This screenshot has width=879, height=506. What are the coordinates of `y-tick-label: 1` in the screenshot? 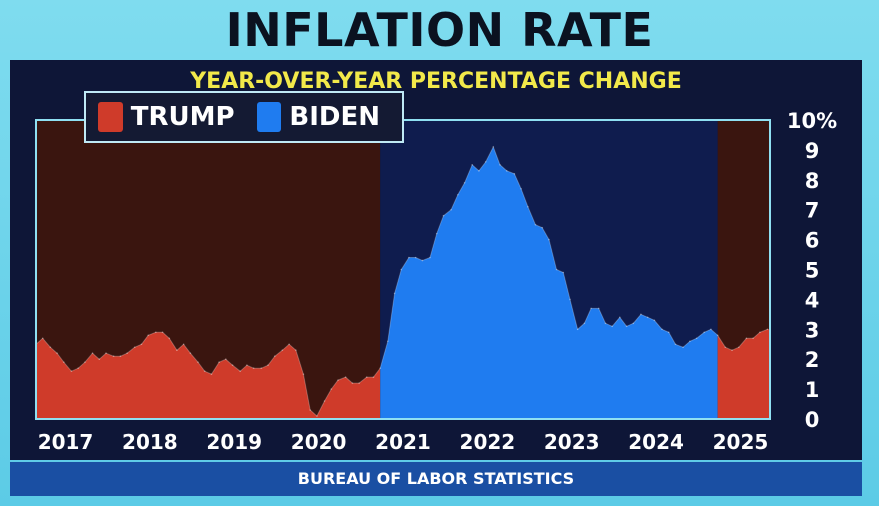 It's located at (812, 390).